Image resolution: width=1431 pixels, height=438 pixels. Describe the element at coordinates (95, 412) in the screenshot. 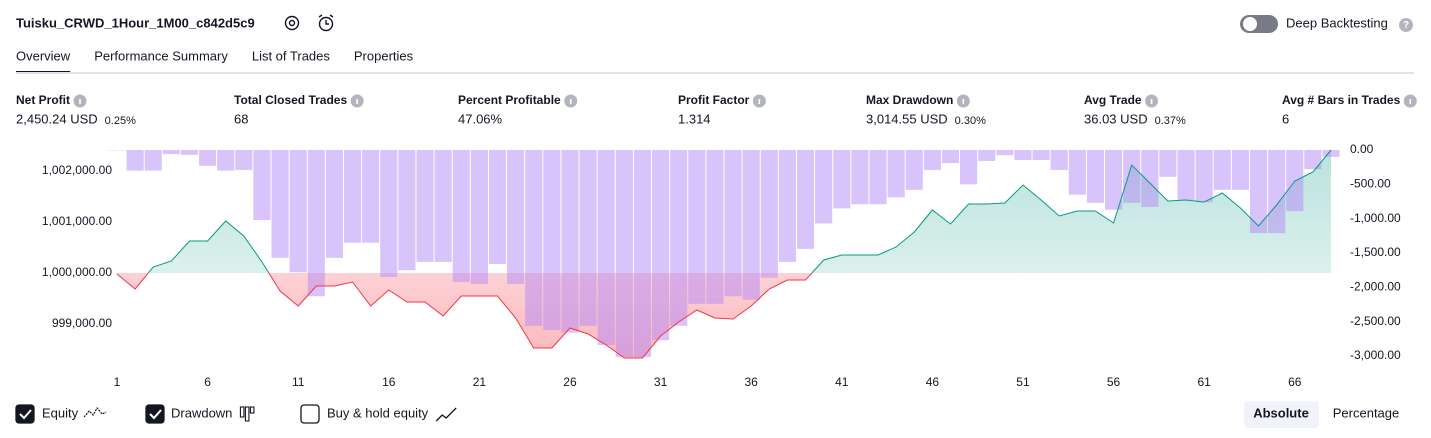

I see `equity-icon` at that location.